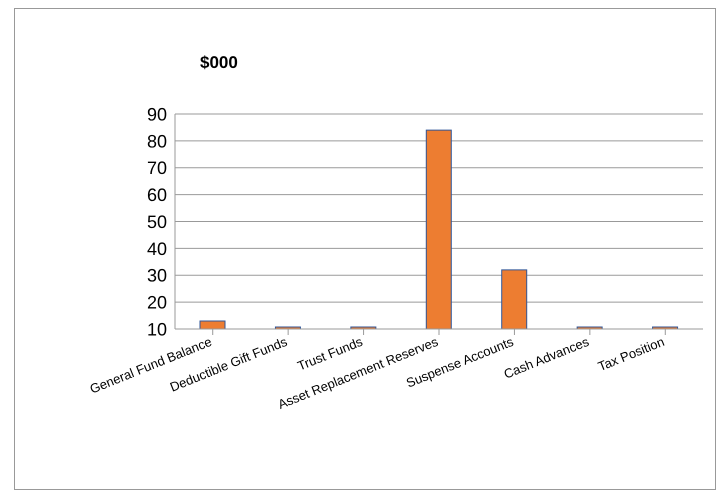  Describe the element at coordinates (156, 302) in the screenshot. I see `y-tick-label: 20` at that location.